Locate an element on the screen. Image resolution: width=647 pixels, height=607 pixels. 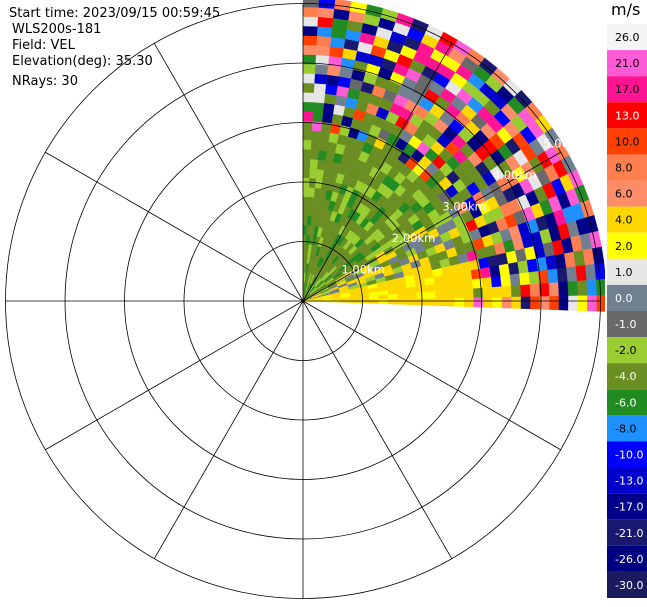
start-time: Start time: 2023/09/15 00:59:45 is located at coordinates (115, 13).